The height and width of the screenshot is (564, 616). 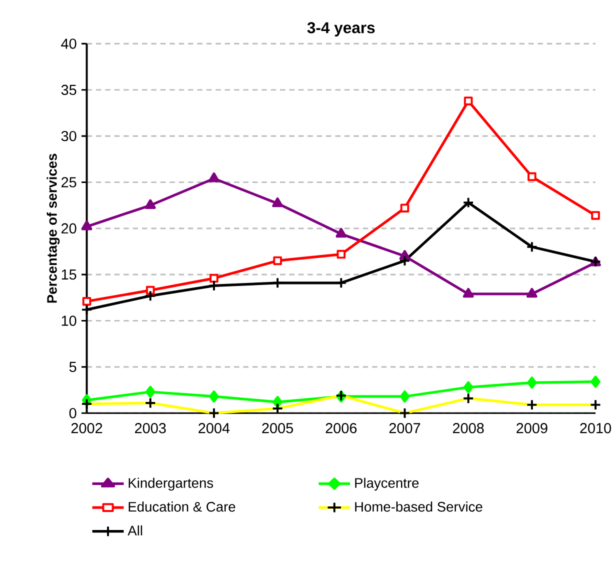 I want to click on y-tick-label: 20, so click(x=69, y=228).